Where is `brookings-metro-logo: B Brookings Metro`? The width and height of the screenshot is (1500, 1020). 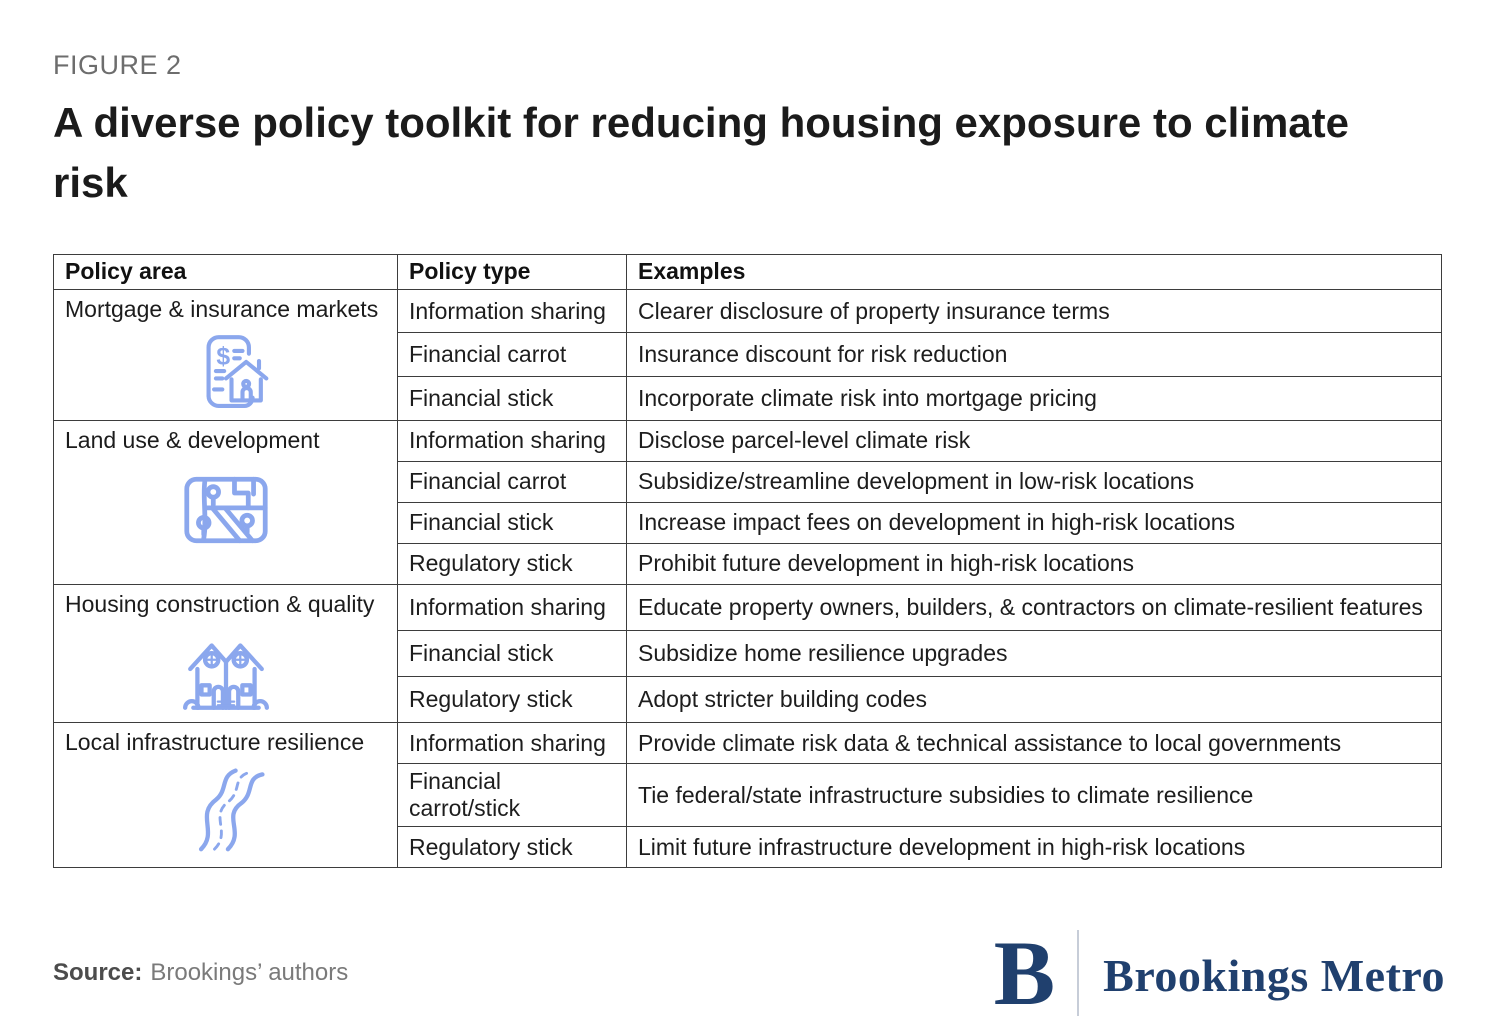 brookings-metro-logo: B Brookings Metro is located at coordinates (1219, 970).